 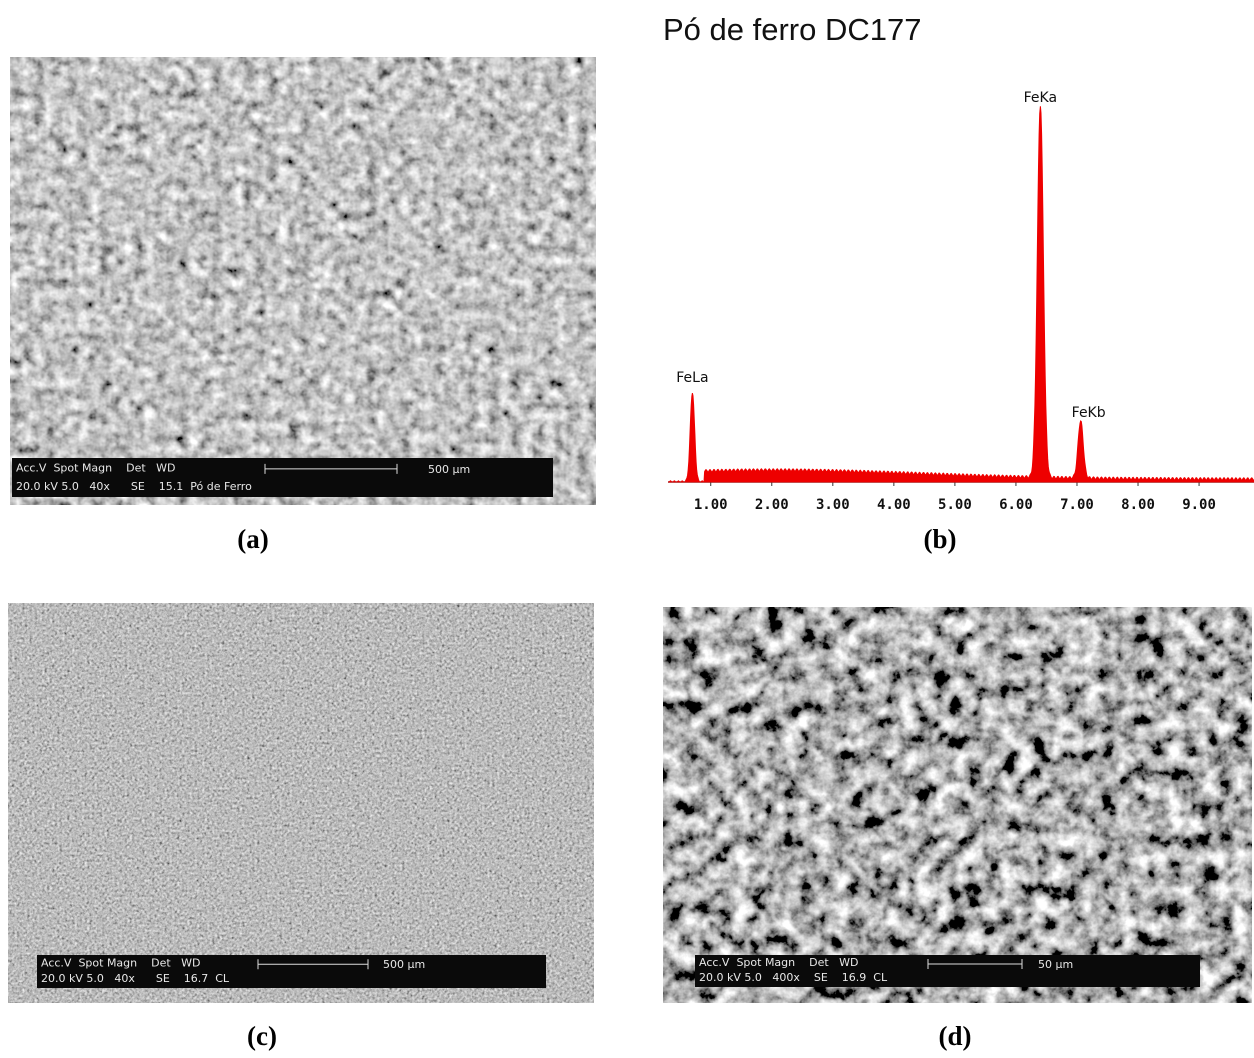 I want to click on x-tick-label: 9.00, so click(x=1199, y=505).